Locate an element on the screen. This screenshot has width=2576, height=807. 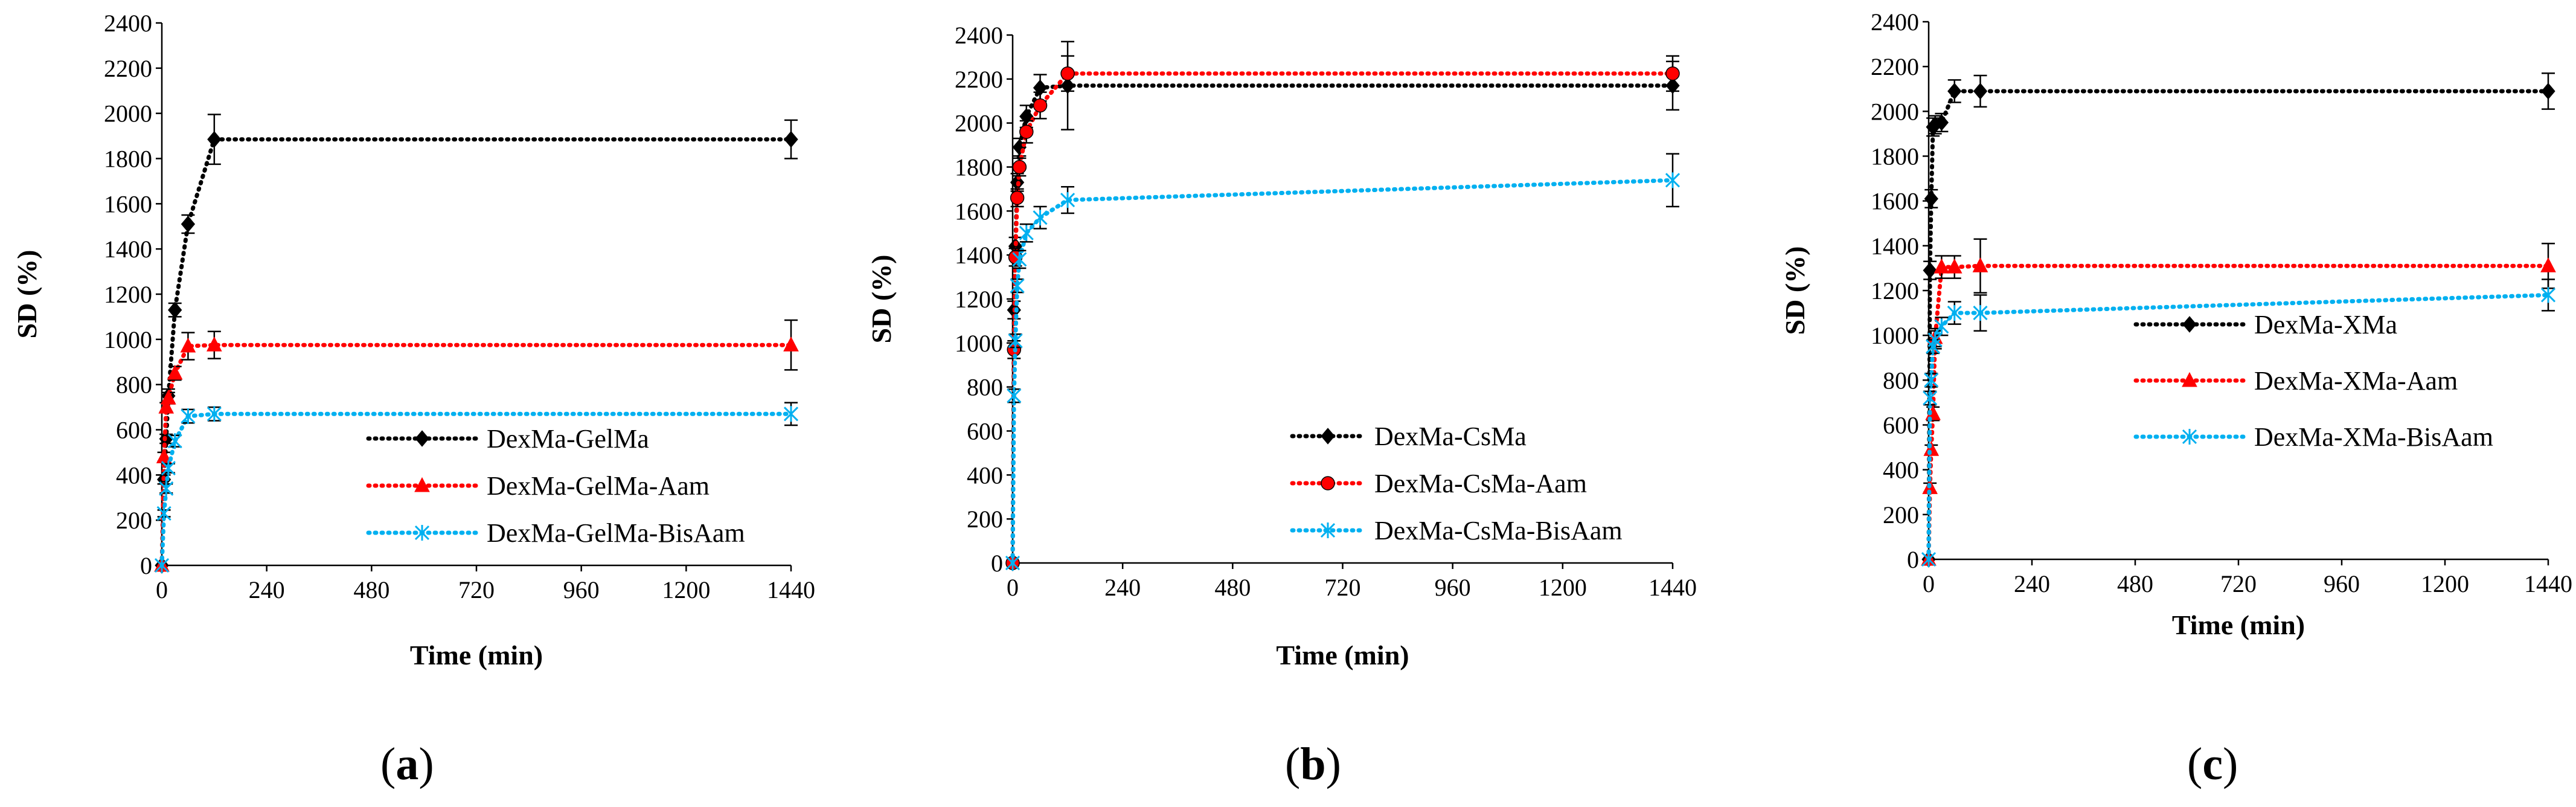
panel-label-letter: a is located at coordinates (407, 764).